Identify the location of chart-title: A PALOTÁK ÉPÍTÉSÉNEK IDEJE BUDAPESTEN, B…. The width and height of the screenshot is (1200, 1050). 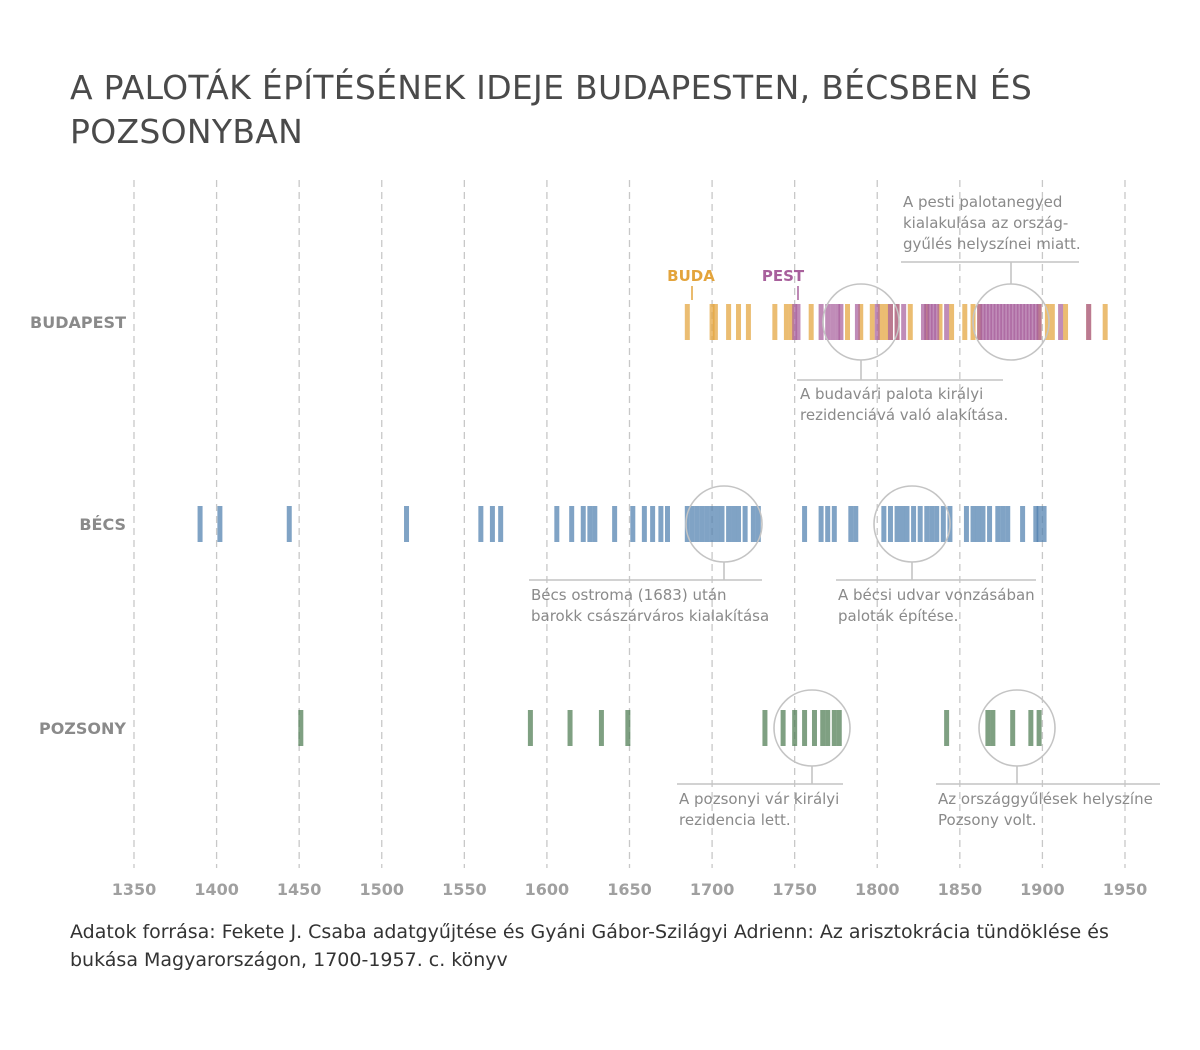
(551, 109).